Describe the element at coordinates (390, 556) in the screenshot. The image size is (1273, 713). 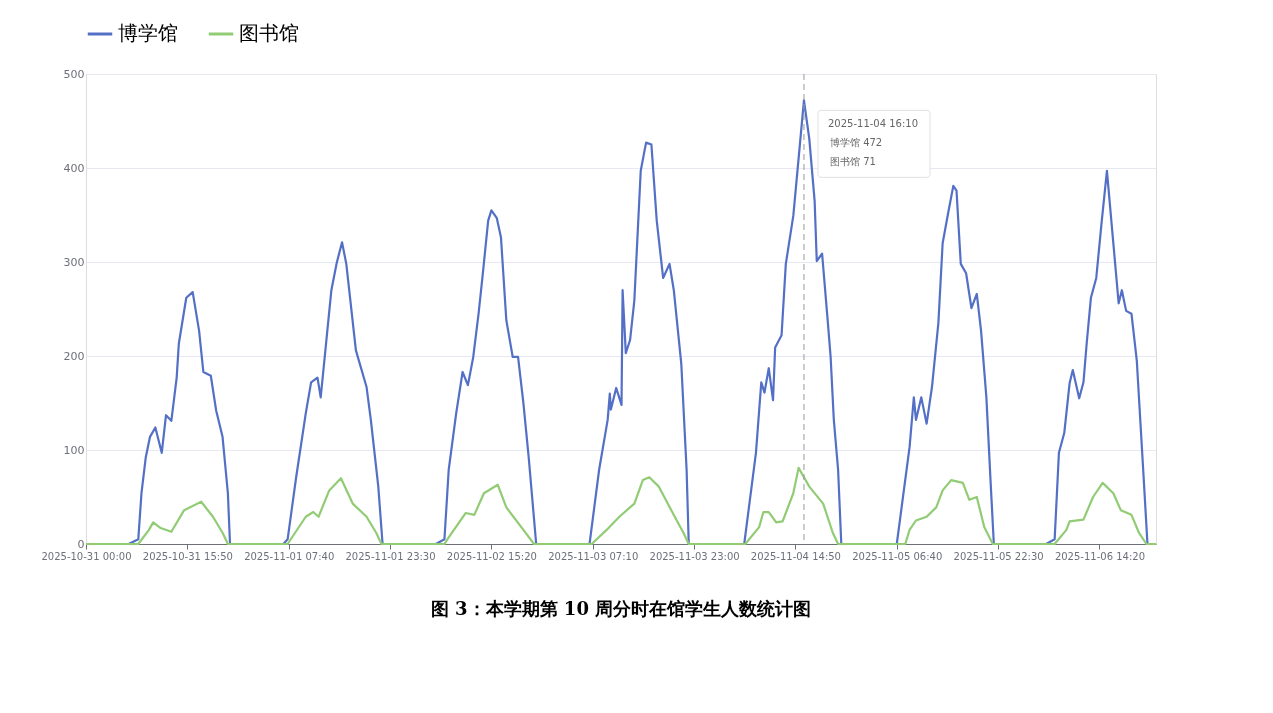
I see `x-tick-label: 2025-11-01 23:30` at that location.